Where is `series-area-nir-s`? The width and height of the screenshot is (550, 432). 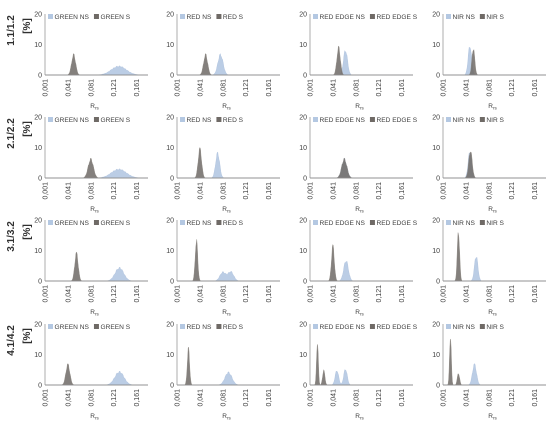
series-area-nir-s is located at coordinates (494, 362).